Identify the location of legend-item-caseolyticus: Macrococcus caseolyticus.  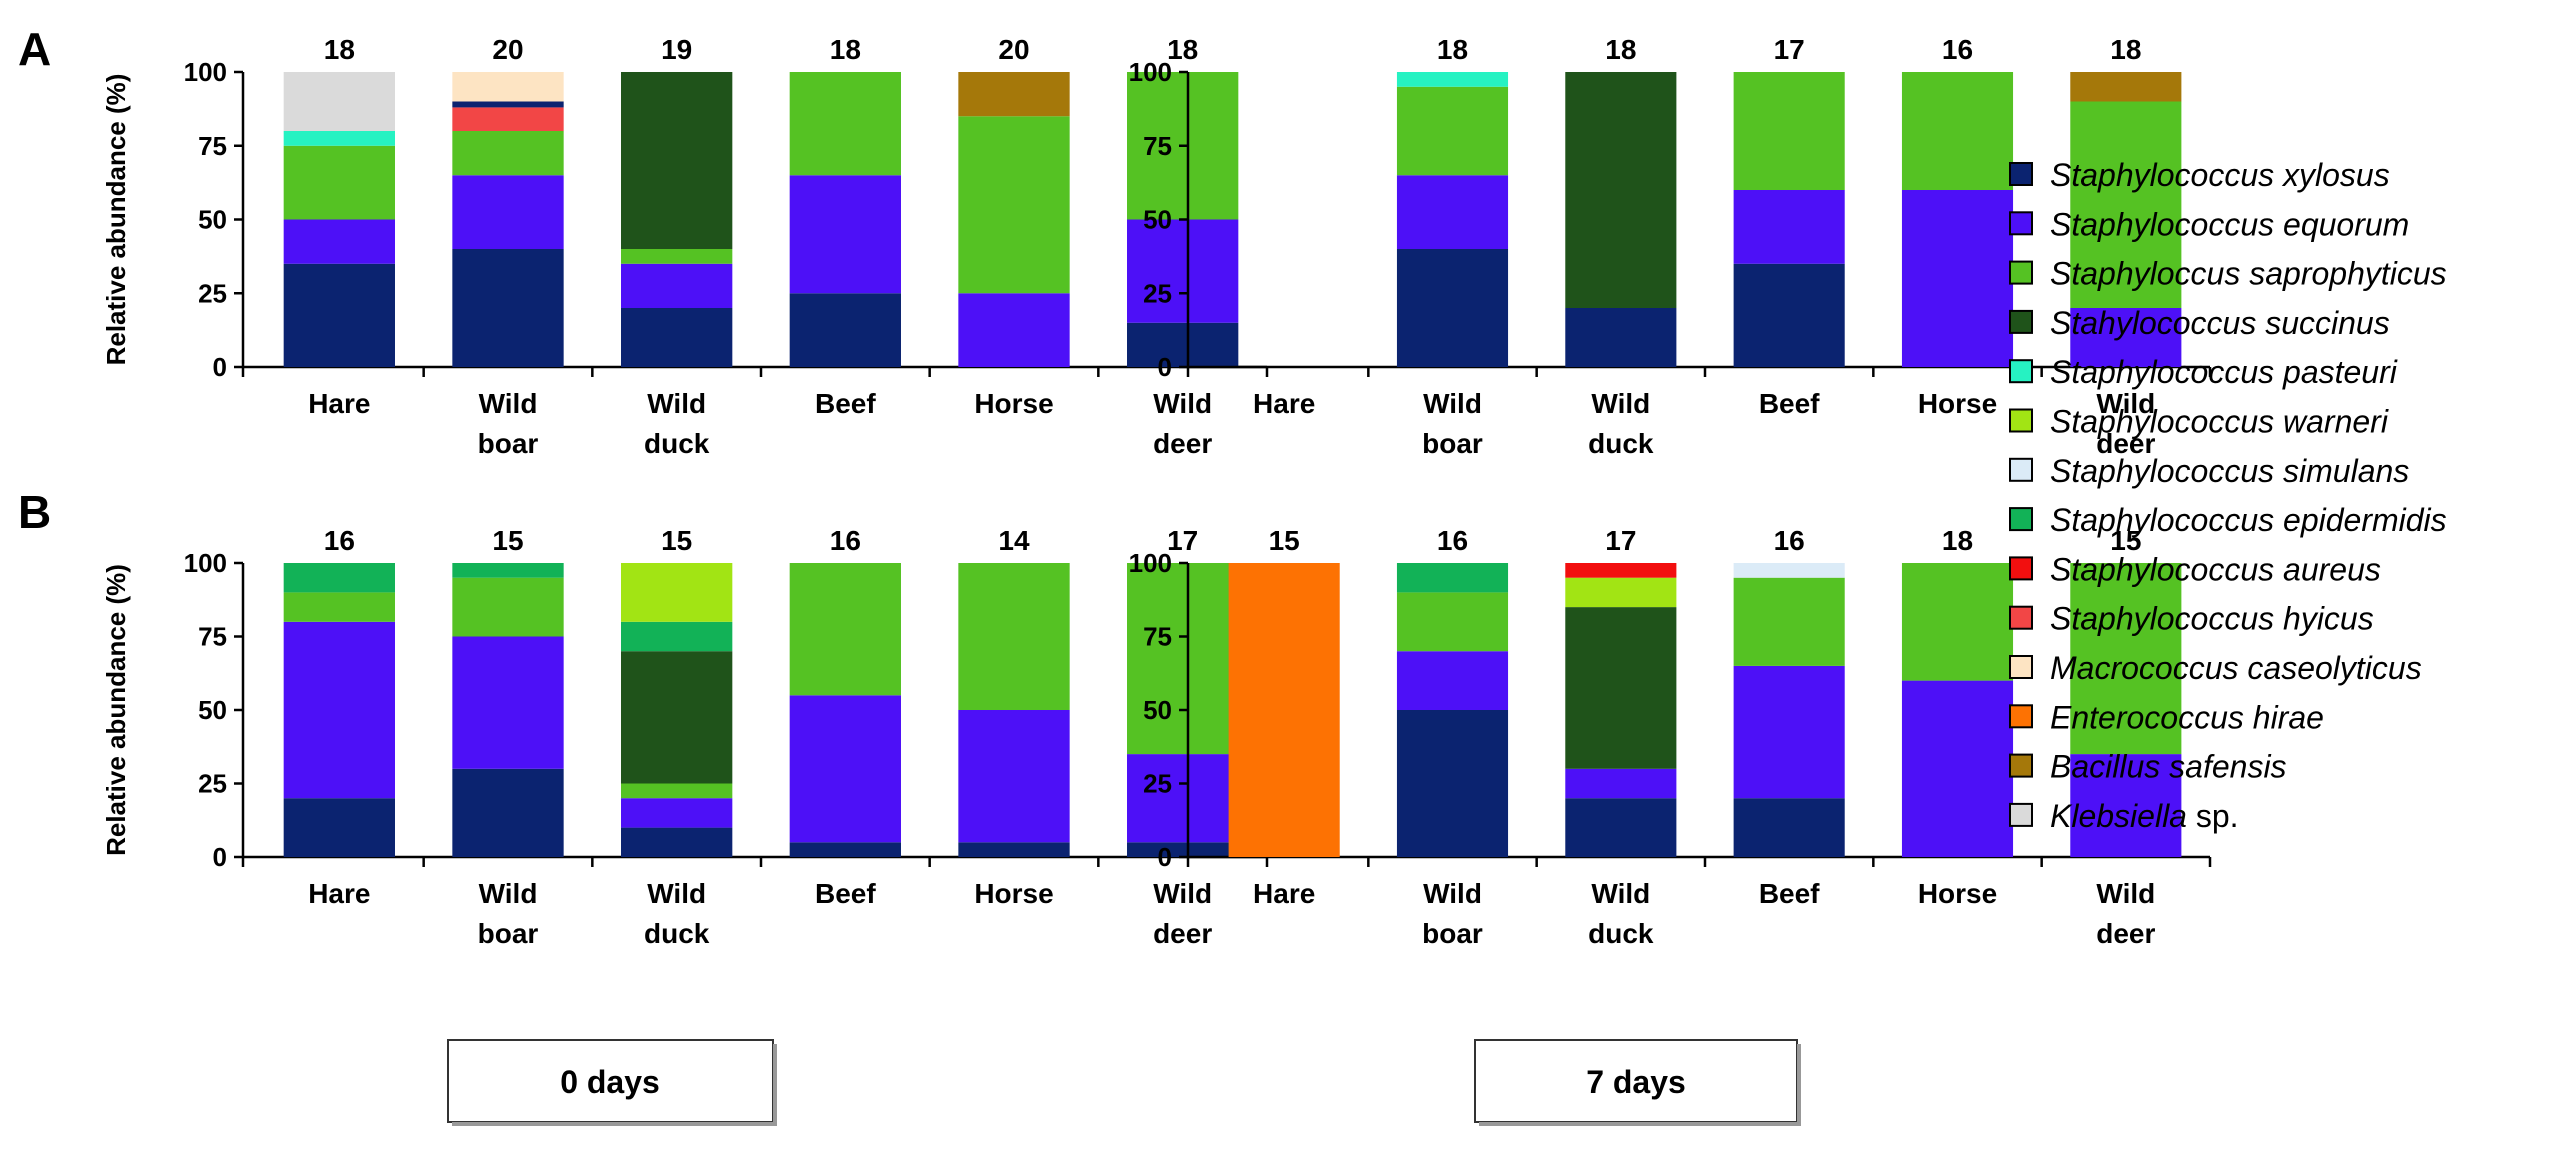
(2215, 668).